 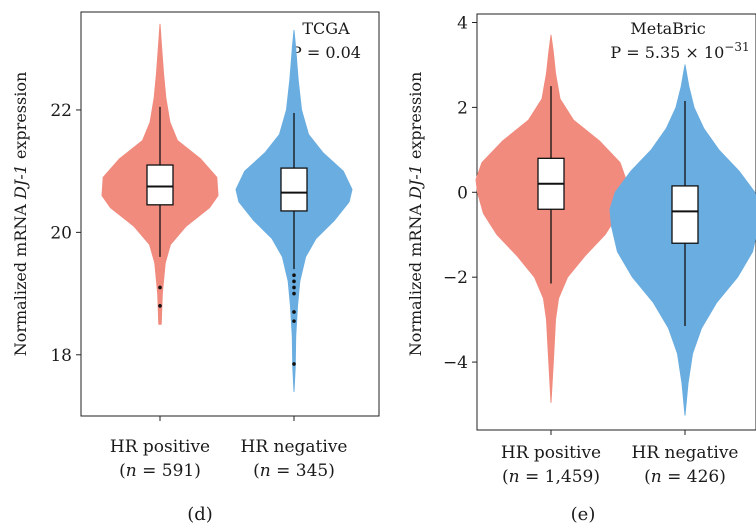 What do you see at coordinates (326, 52) in the screenshot?
I see `p-value-d: P = 0.04` at bounding box center [326, 52].